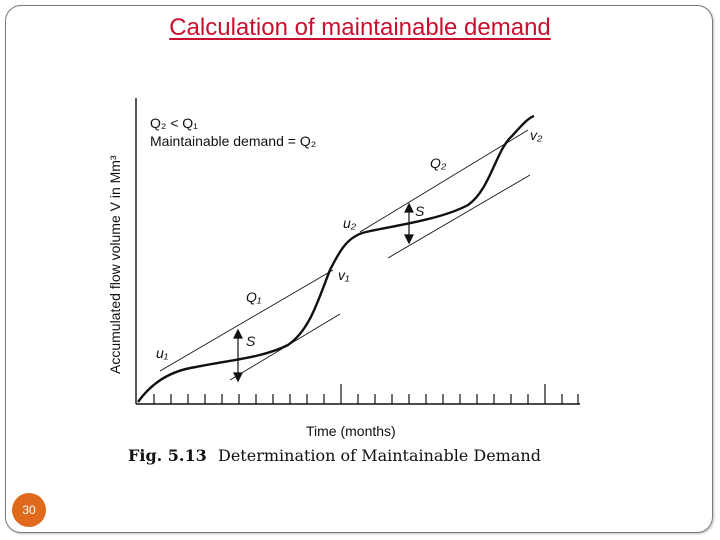 This screenshot has width=720, height=540. What do you see at coordinates (246, 320) in the screenshot?
I see `q1-upper-tangent` at bounding box center [246, 320].